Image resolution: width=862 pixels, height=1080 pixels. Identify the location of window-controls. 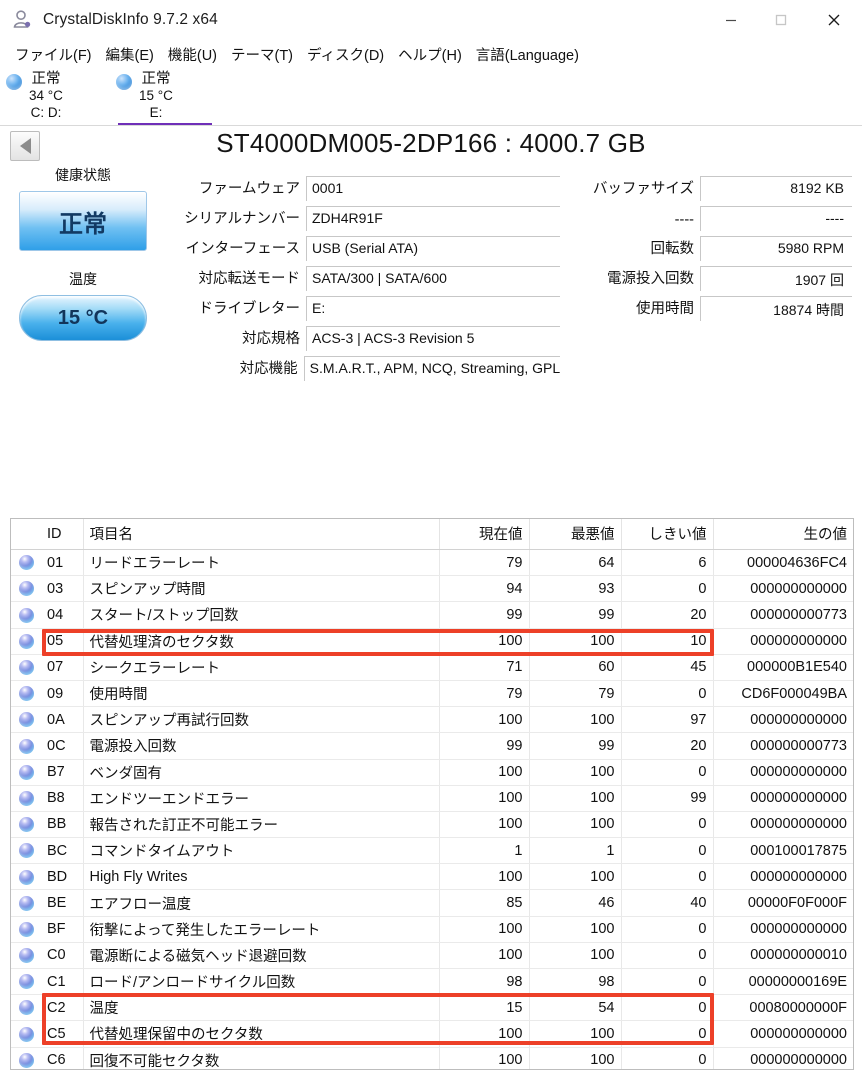
(784, 20).